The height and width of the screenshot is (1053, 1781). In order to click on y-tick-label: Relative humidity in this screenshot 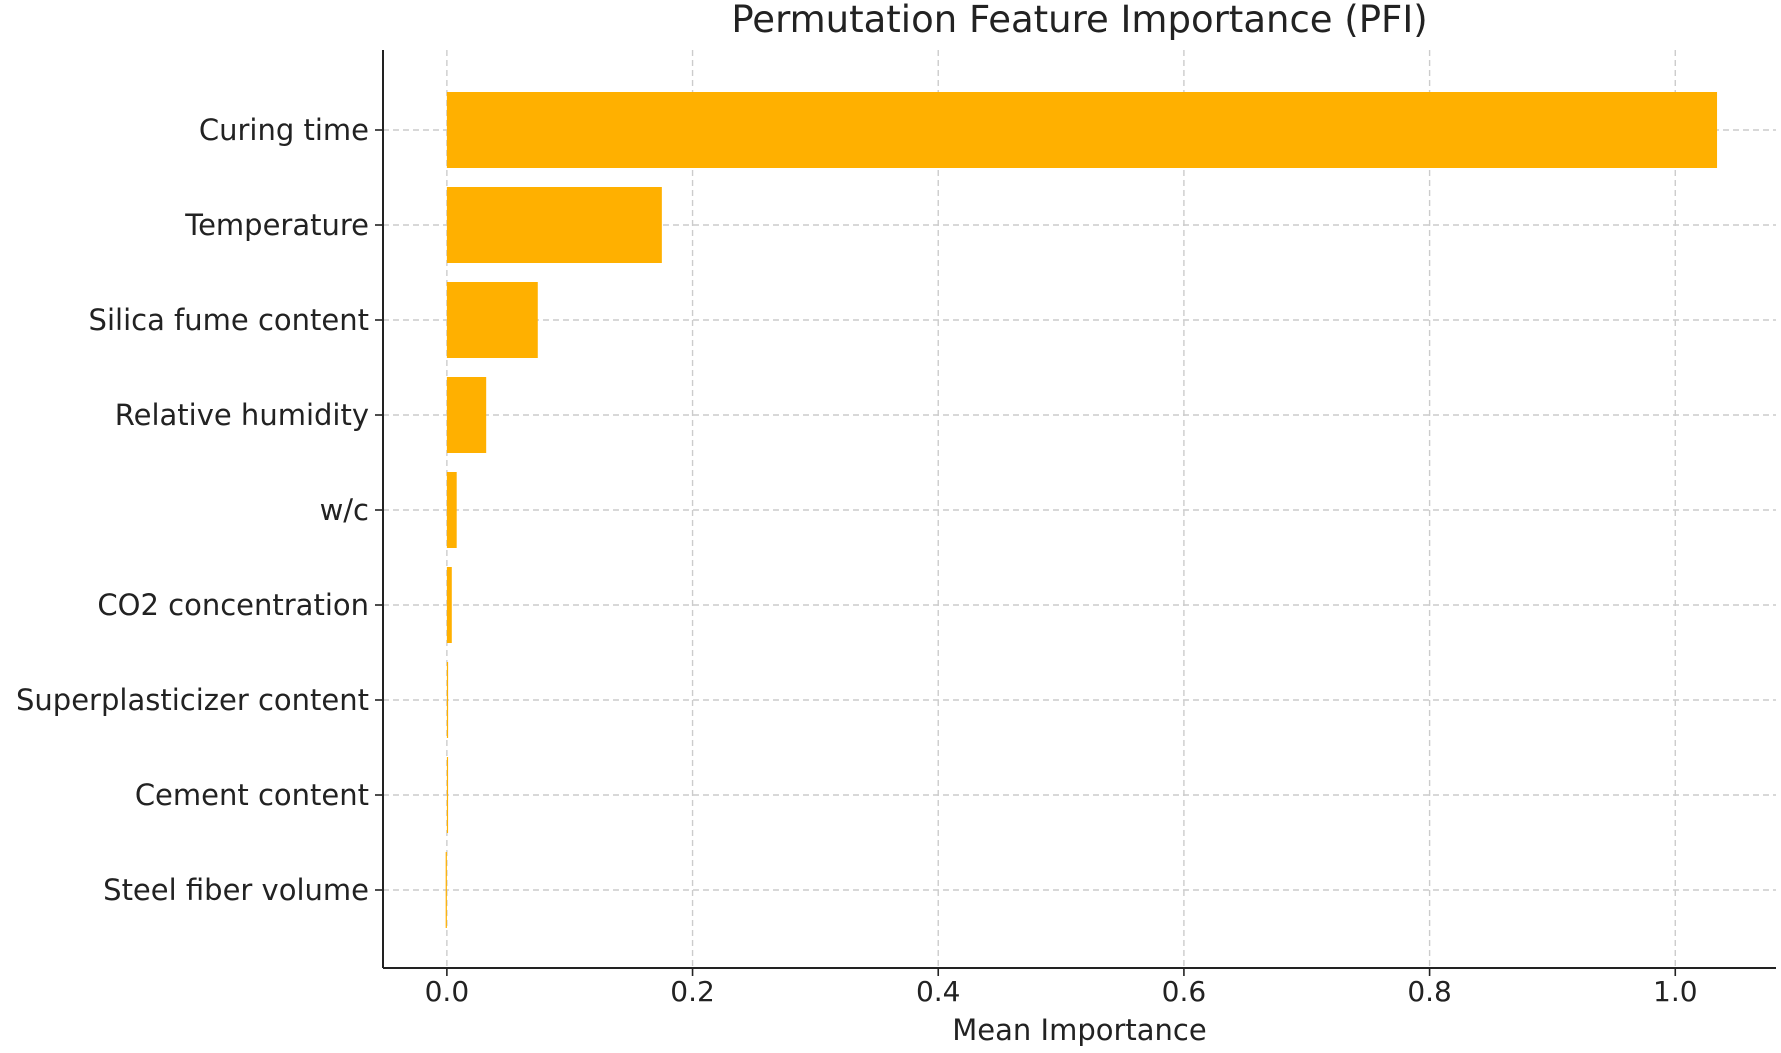, I will do `click(242, 415)`.